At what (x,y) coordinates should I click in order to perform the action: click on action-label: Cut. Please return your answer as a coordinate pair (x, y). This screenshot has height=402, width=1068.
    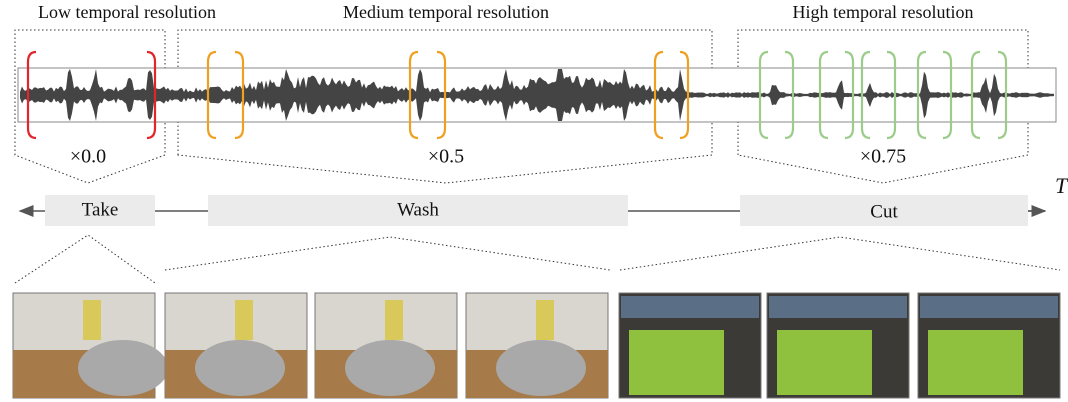
    Looking at the image, I should click on (884, 211).